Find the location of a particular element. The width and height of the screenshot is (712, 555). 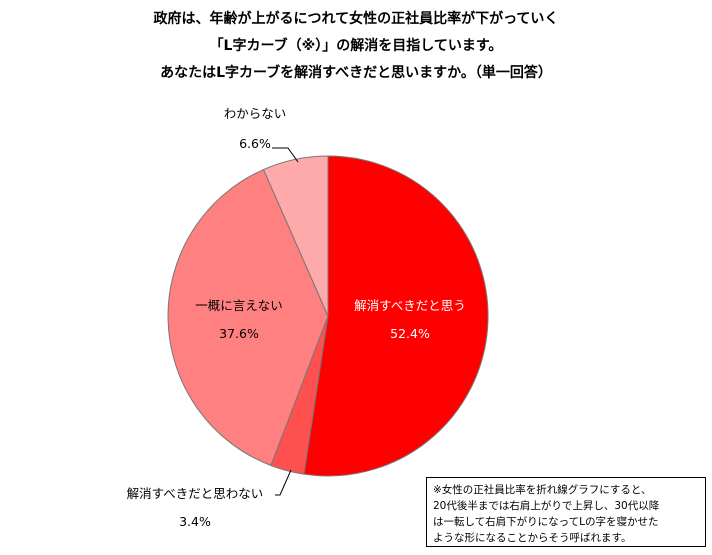

footnote-line-3: は一転して右肩下がりになってLの字を寝かせた is located at coordinates (546, 522).